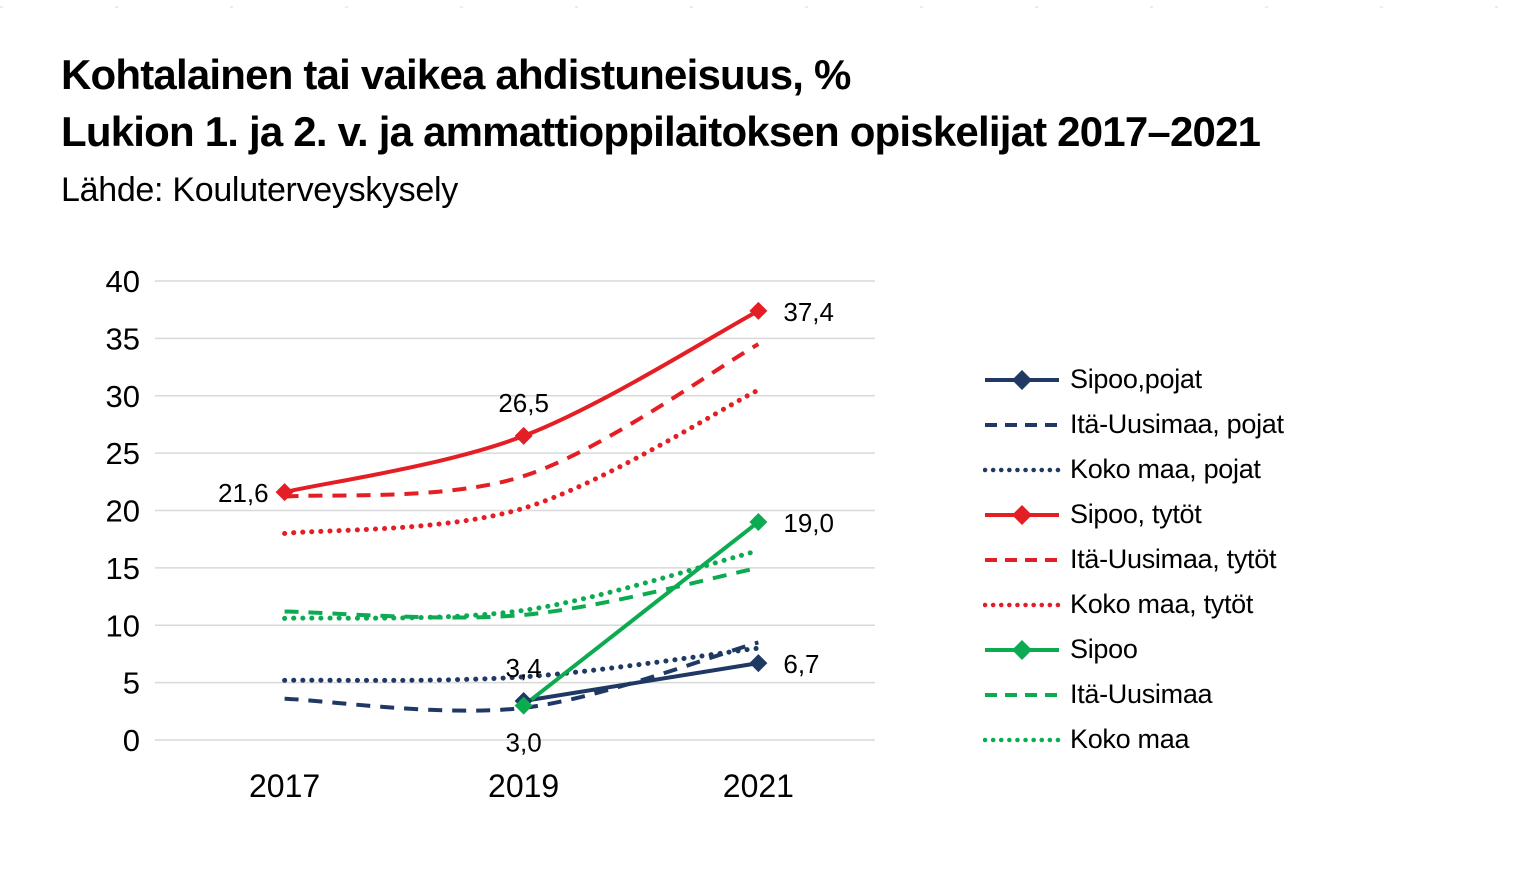 The width and height of the screenshot is (1536, 871). I want to click on series-line-sipoo-pojat, so click(641, 682).